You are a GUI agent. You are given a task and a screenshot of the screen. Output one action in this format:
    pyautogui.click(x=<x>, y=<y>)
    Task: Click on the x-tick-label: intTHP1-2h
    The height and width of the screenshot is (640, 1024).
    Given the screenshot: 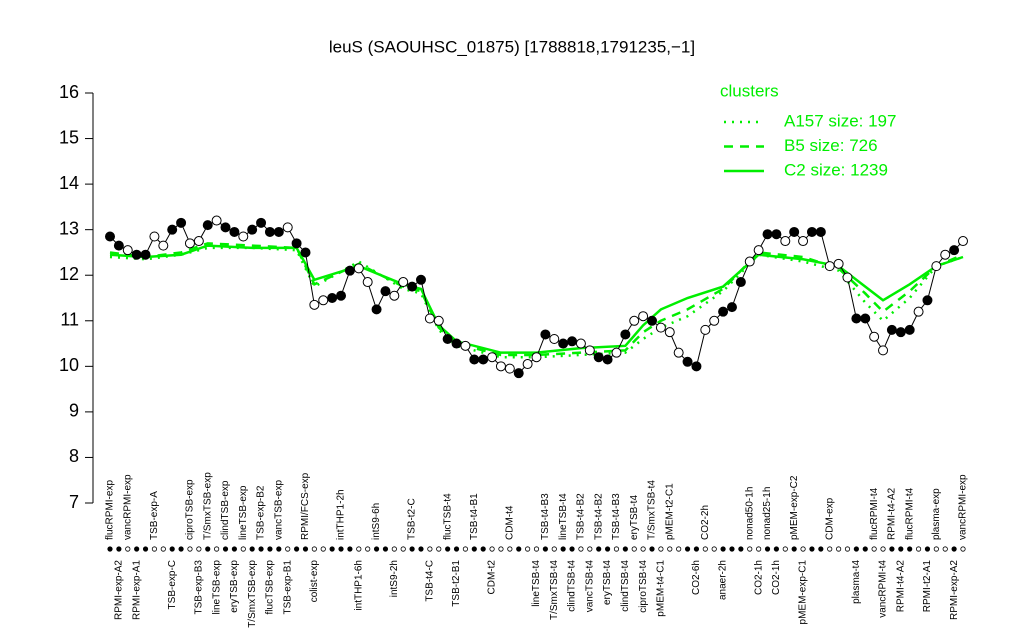 What is the action you would take?
    pyautogui.click(x=341, y=514)
    